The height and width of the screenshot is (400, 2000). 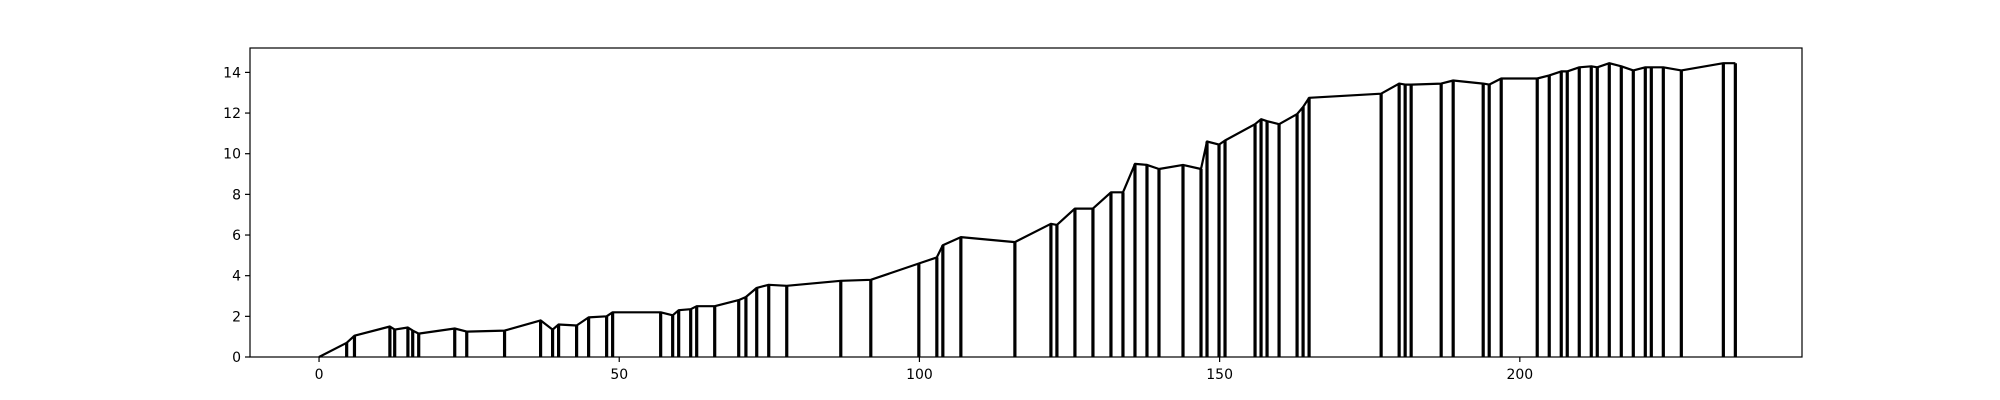 I want to click on y-tick-label: 10, so click(x=232, y=155).